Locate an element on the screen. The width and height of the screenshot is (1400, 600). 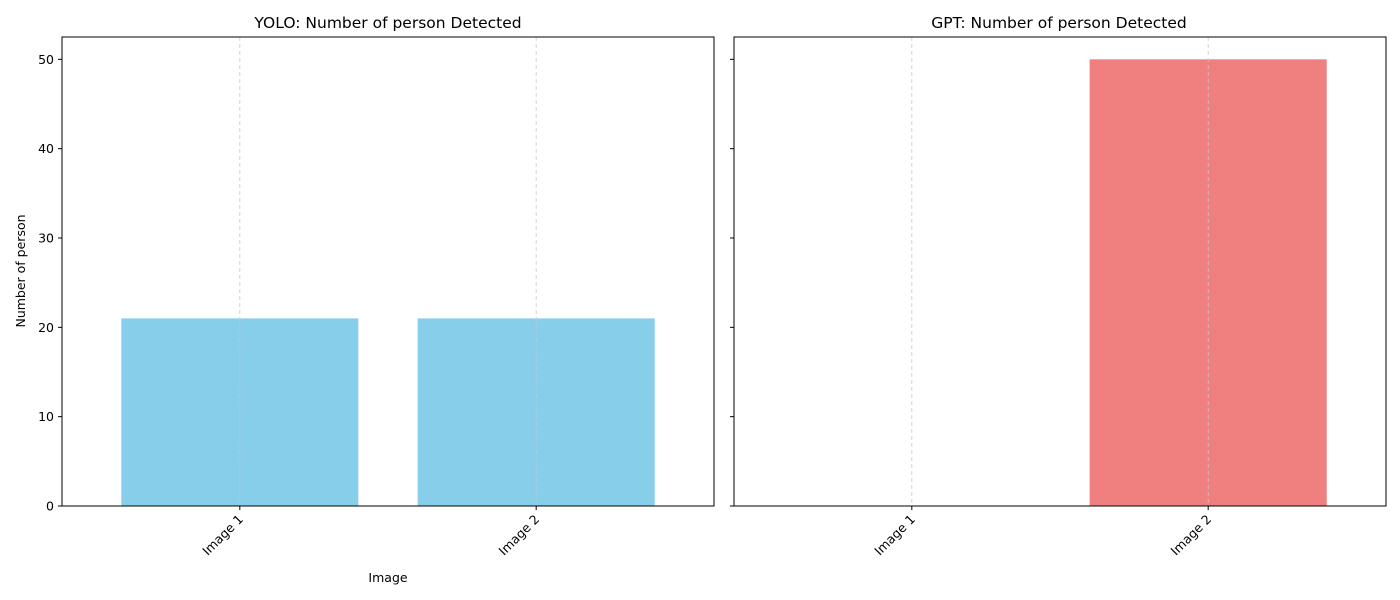
yolo-y-tick-label: 40 is located at coordinates (46, 148).